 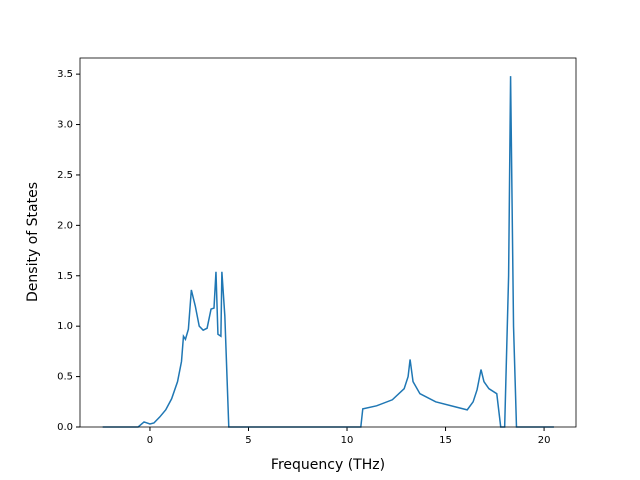 I want to click on y-tick-label: 2.5, so click(x=65, y=175).